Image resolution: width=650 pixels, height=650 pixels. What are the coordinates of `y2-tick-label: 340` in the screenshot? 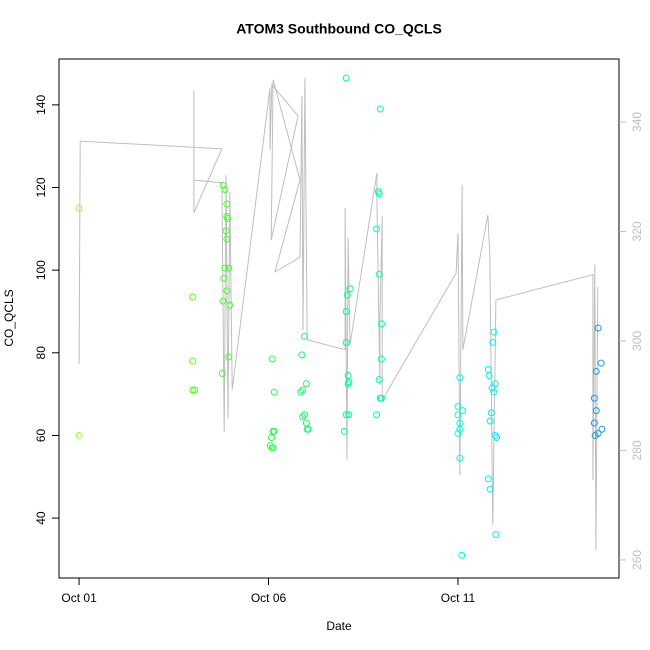 It's located at (637, 122).